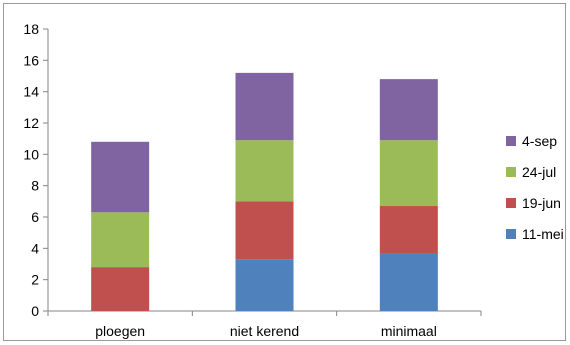  Describe the element at coordinates (31, 29) in the screenshot. I see `y-tick-label: 18` at that location.